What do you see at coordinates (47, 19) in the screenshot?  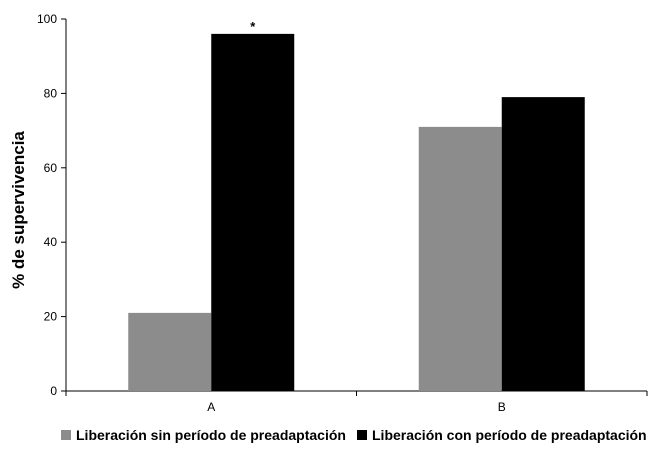 I see `y-tick-label: 100` at bounding box center [47, 19].